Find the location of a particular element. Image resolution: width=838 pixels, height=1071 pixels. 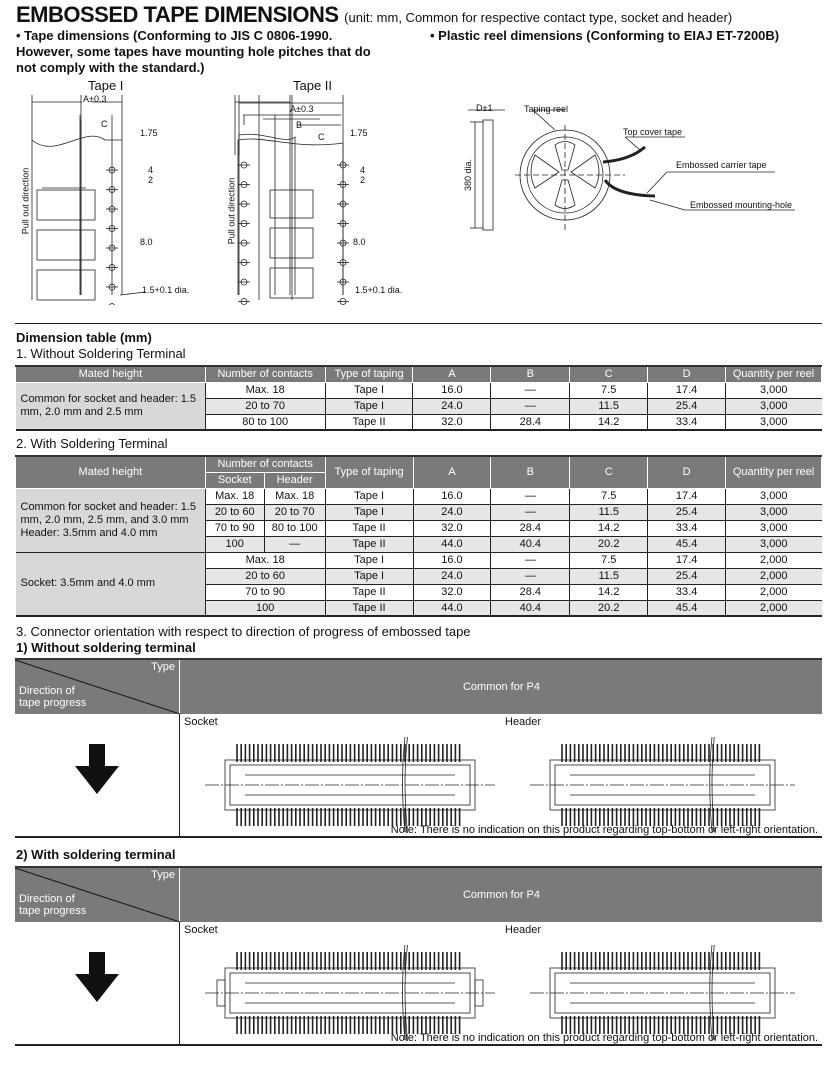

socket-drawing is located at coordinates (350, 997).